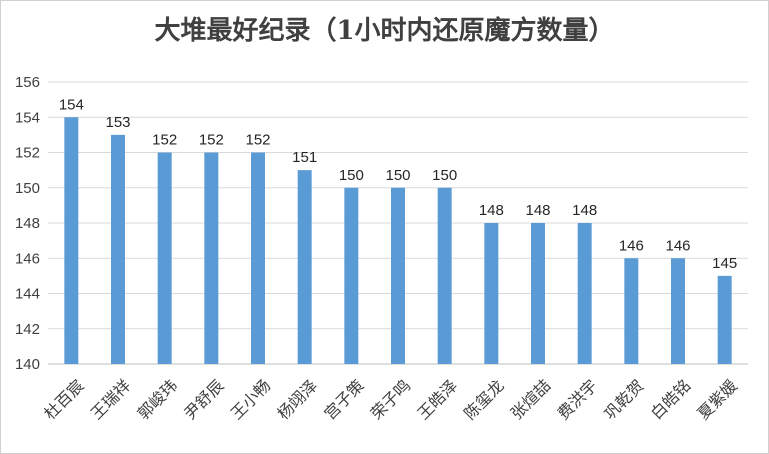  What do you see at coordinates (483, 399) in the screenshot?
I see `x-category-label: 陈玺龙` at bounding box center [483, 399].